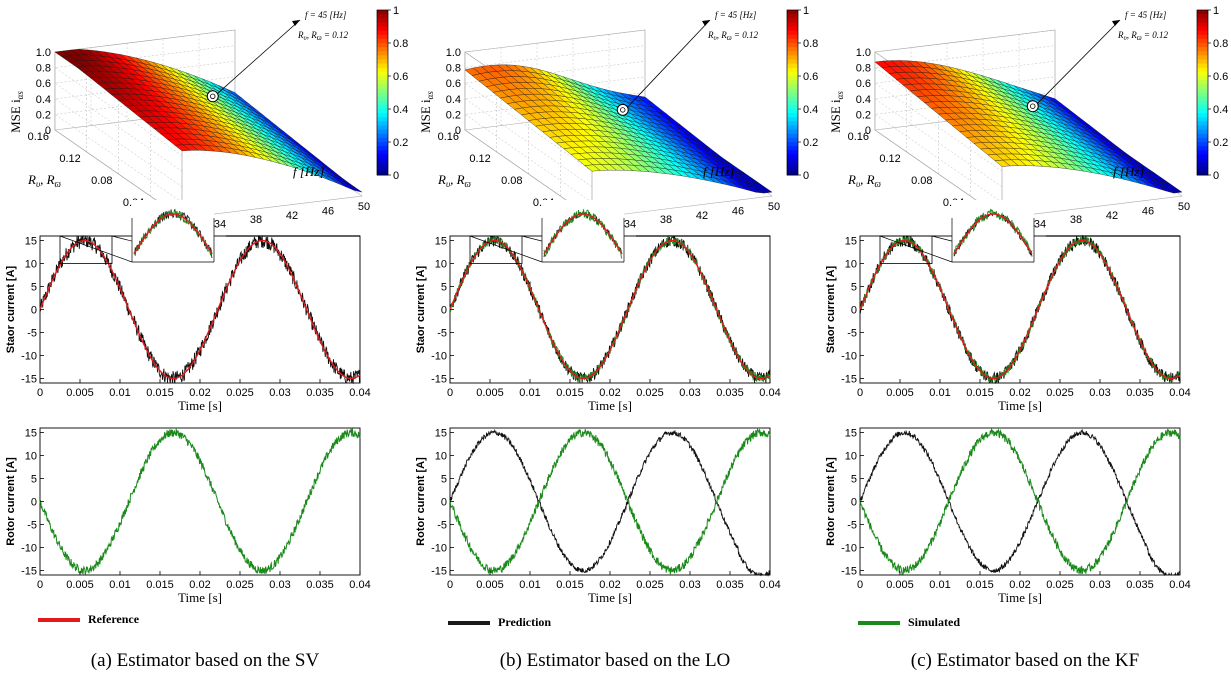 This screenshot has height=677, width=1231. What do you see at coordinates (524, 622) in the screenshot?
I see `legend-label: Prediction` at bounding box center [524, 622].